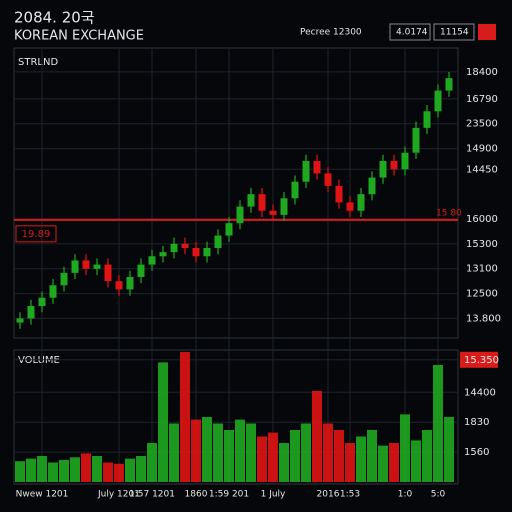  I want to click on y-tick-label: 1560, so click(476, 452).